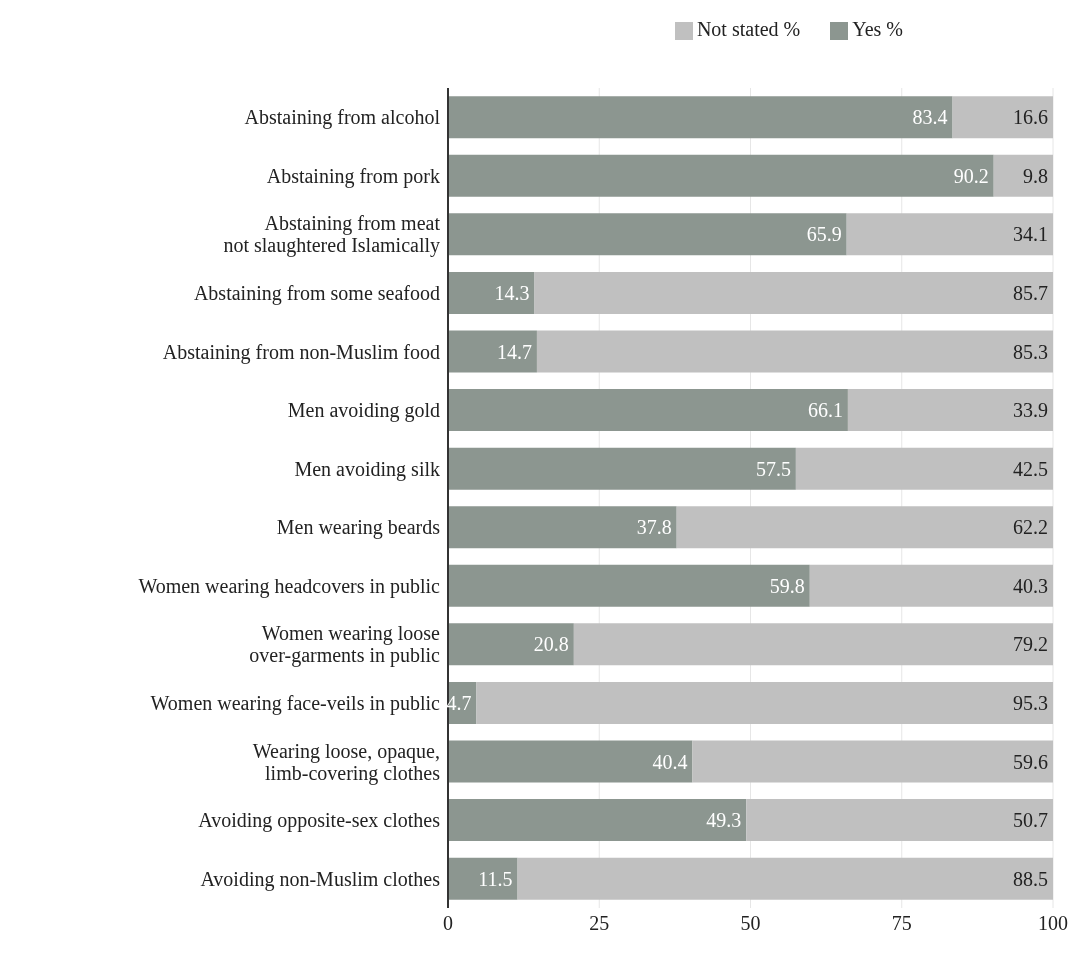 This screenshot has width=1085, height=967. Describe the element at coordinates (332, 235) in the screenshot. I see `y-tick-label: Abstaining from meat not slaughtered Islamically` at that location.